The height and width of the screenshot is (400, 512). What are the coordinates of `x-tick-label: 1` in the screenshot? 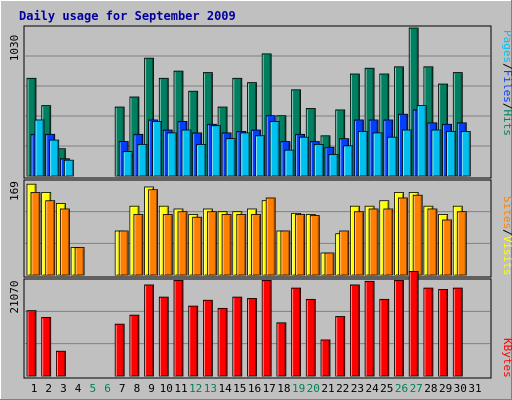 It's located at (34, 388).